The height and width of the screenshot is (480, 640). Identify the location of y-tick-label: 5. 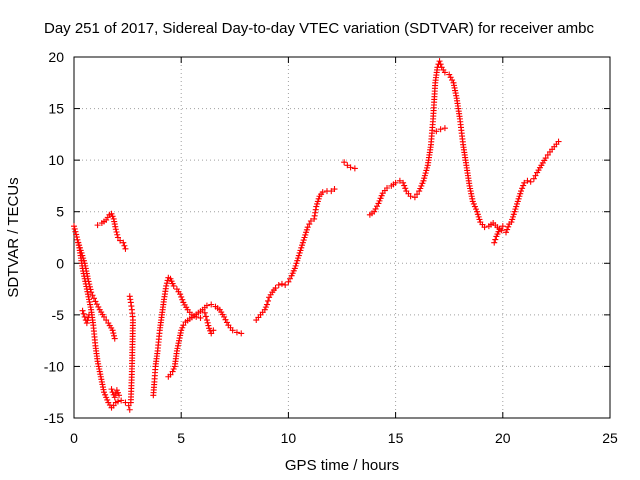
(60, 212).